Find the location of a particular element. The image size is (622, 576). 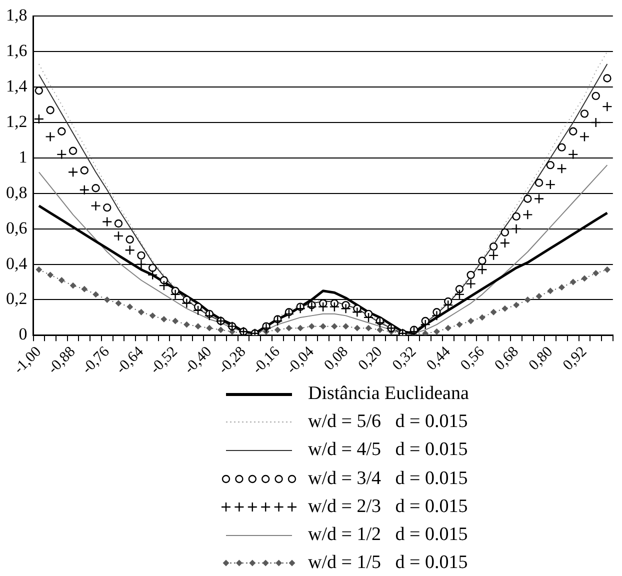

x-tick-label: 0,08 is located at coordinates (337, 359).